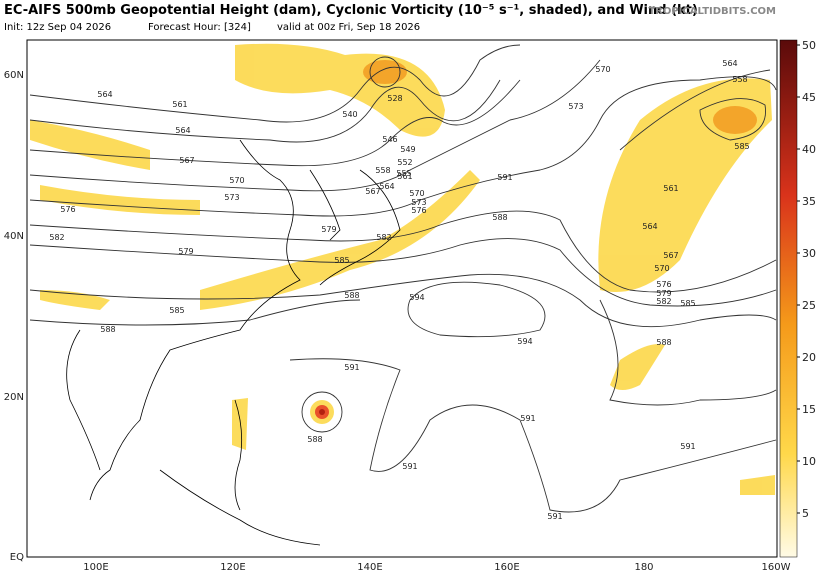  What do you see at coordinates (369, 567) in the screenshot?
I see `longitude-label: 140E` at bounding box center [369, 567].